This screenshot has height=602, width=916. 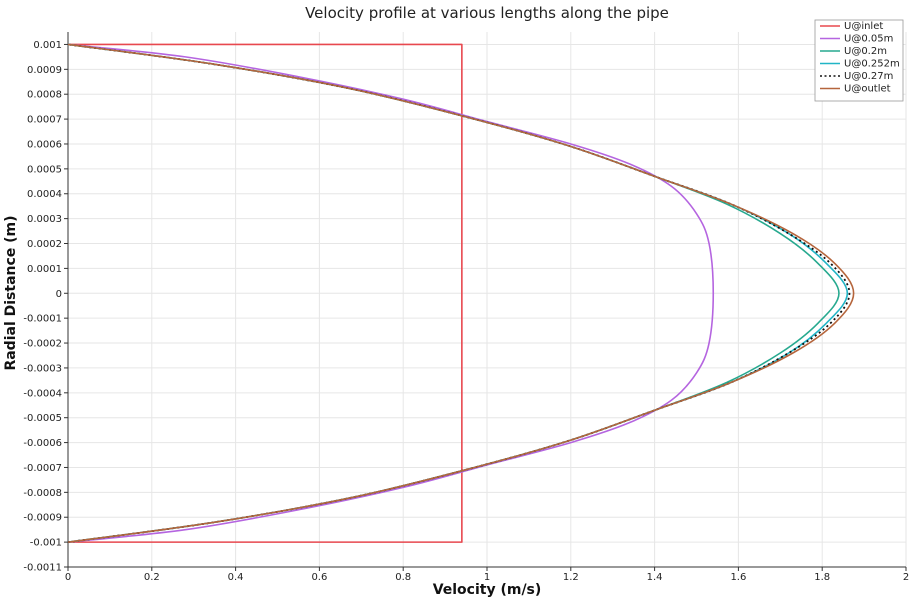 I want to click on y-tick-label: 0.0009, so click(x=44, y=70).